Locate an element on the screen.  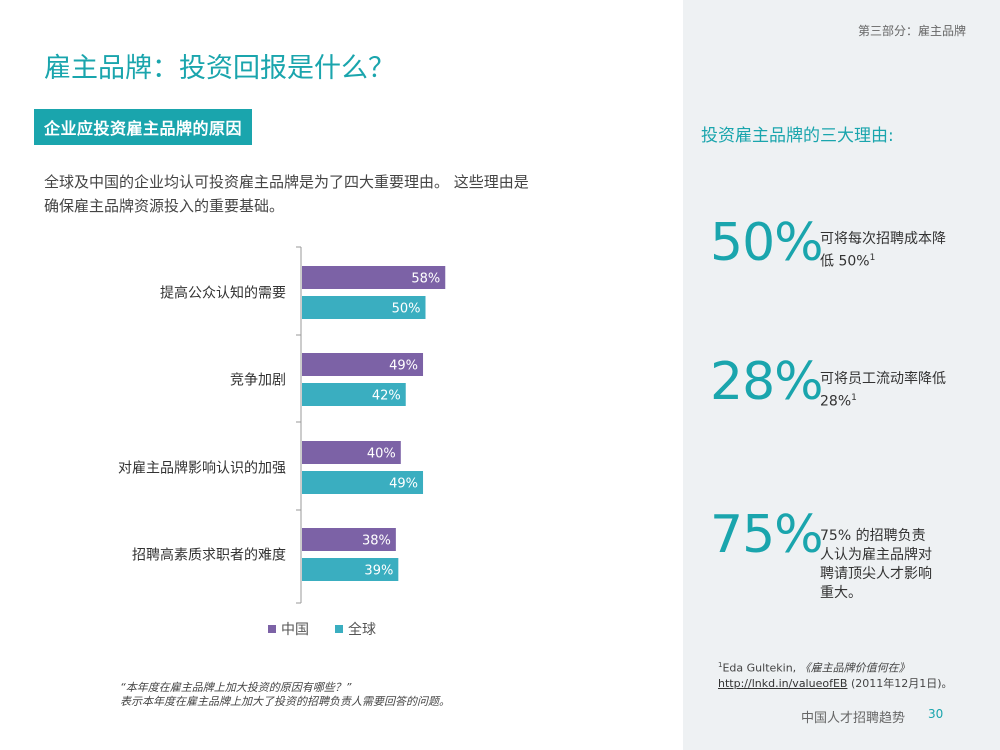
bar-value-label: 40% is located at coordinates (381, 454).